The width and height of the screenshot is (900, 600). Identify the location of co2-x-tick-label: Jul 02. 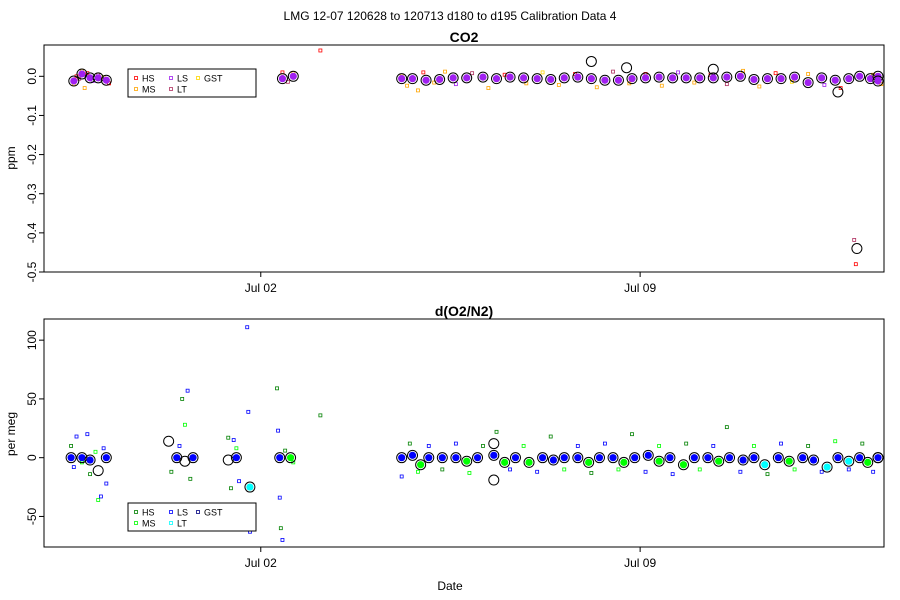
(261, 288).